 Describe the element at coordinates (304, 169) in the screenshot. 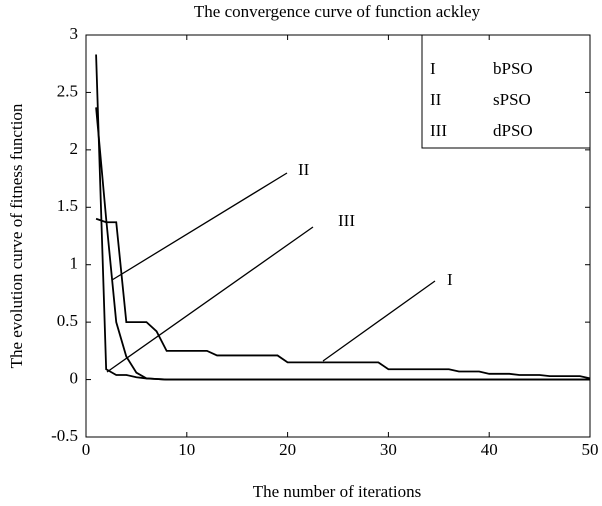

I see `annotation: II` at that location.